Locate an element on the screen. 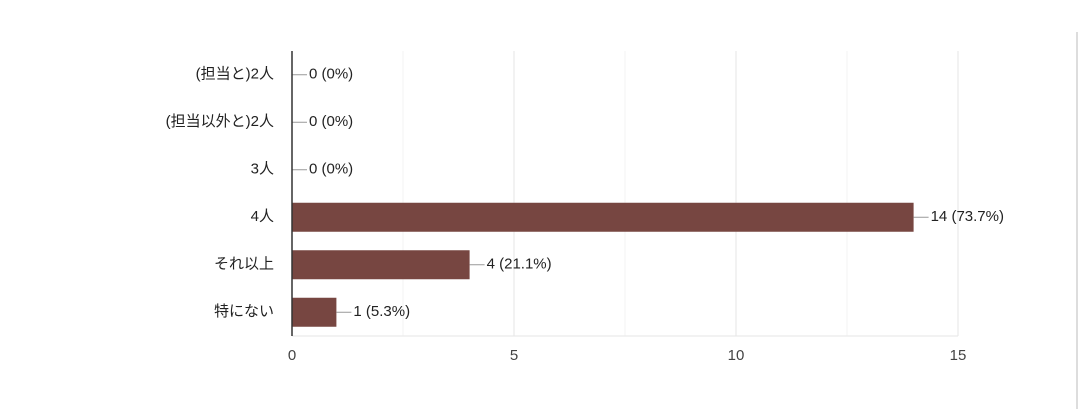 This screenshot has width=1079, height=409. value-label: 14 (73.7%) is located at coordinates (967, 216).